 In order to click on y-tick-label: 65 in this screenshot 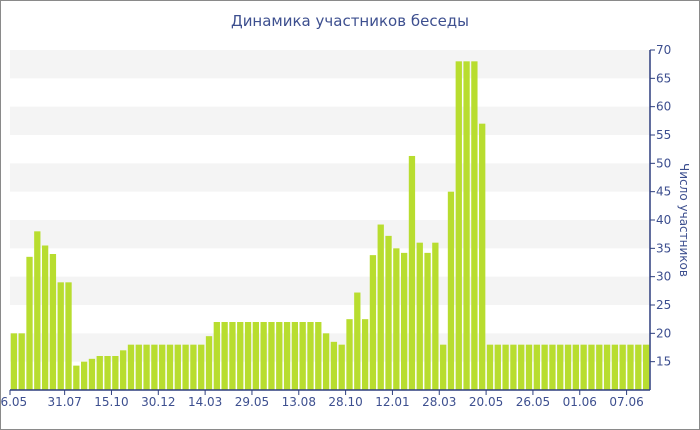, I will do `click(663, 78)`.